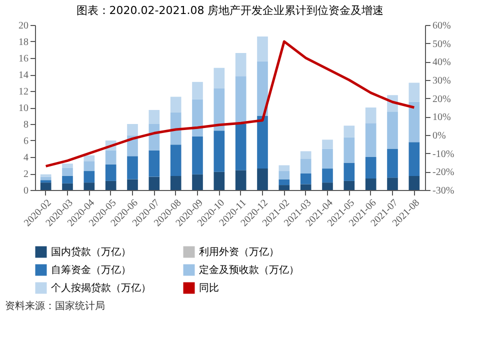 The height and width of the screenshot is (345, 499). I want to click on legend-label: 同比, so click(209, 288).